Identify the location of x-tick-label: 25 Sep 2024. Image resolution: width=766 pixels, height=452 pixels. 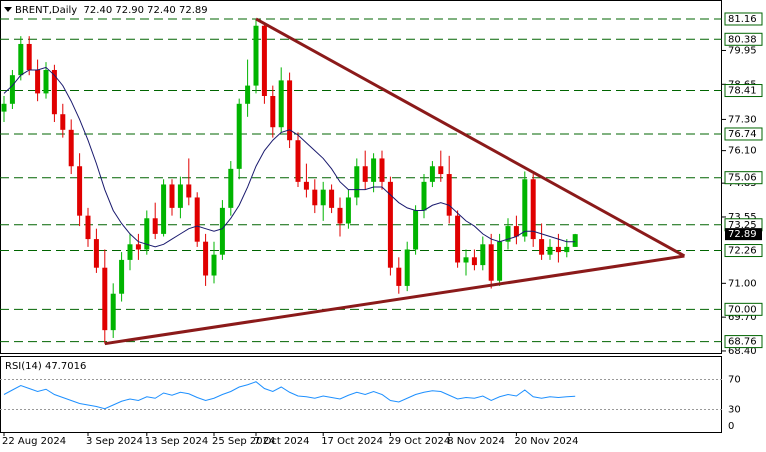
(243, 441).